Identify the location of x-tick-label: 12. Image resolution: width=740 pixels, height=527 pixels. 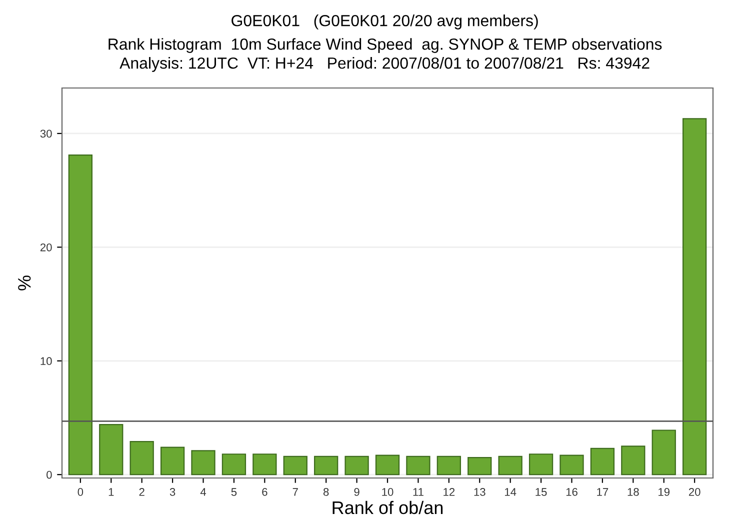
(449, 492).